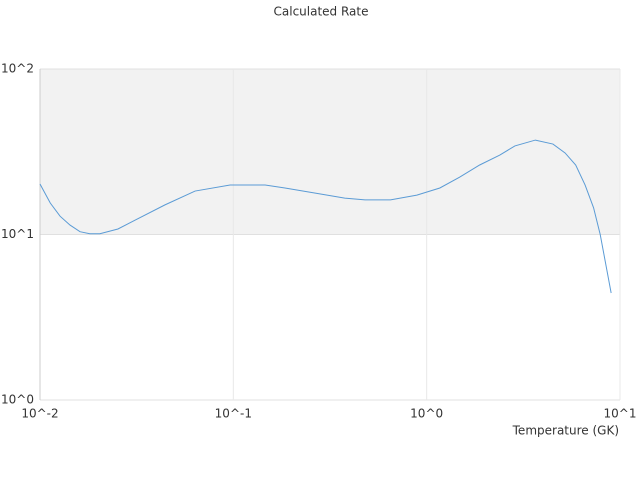 The height and width of the screenshot is (480, 640). What do you see at coordinates (426, 414) in the screenshot?
I see `x-tick-label: 10^0` at bounding box center [426, 414].